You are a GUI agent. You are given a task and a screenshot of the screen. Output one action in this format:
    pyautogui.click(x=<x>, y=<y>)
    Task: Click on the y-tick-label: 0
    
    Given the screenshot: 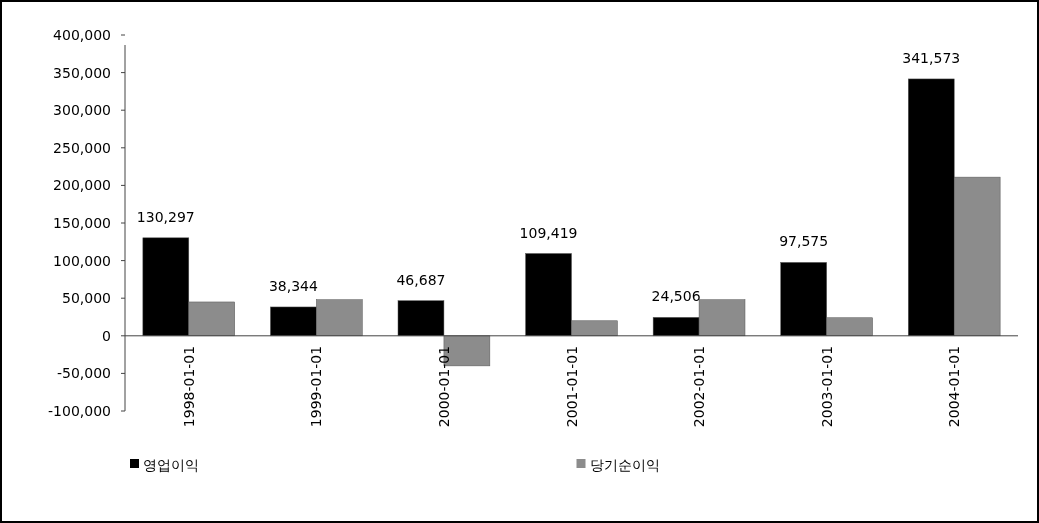 What is the action you would take?
    pyautogui.click(x=106, y=335)
    